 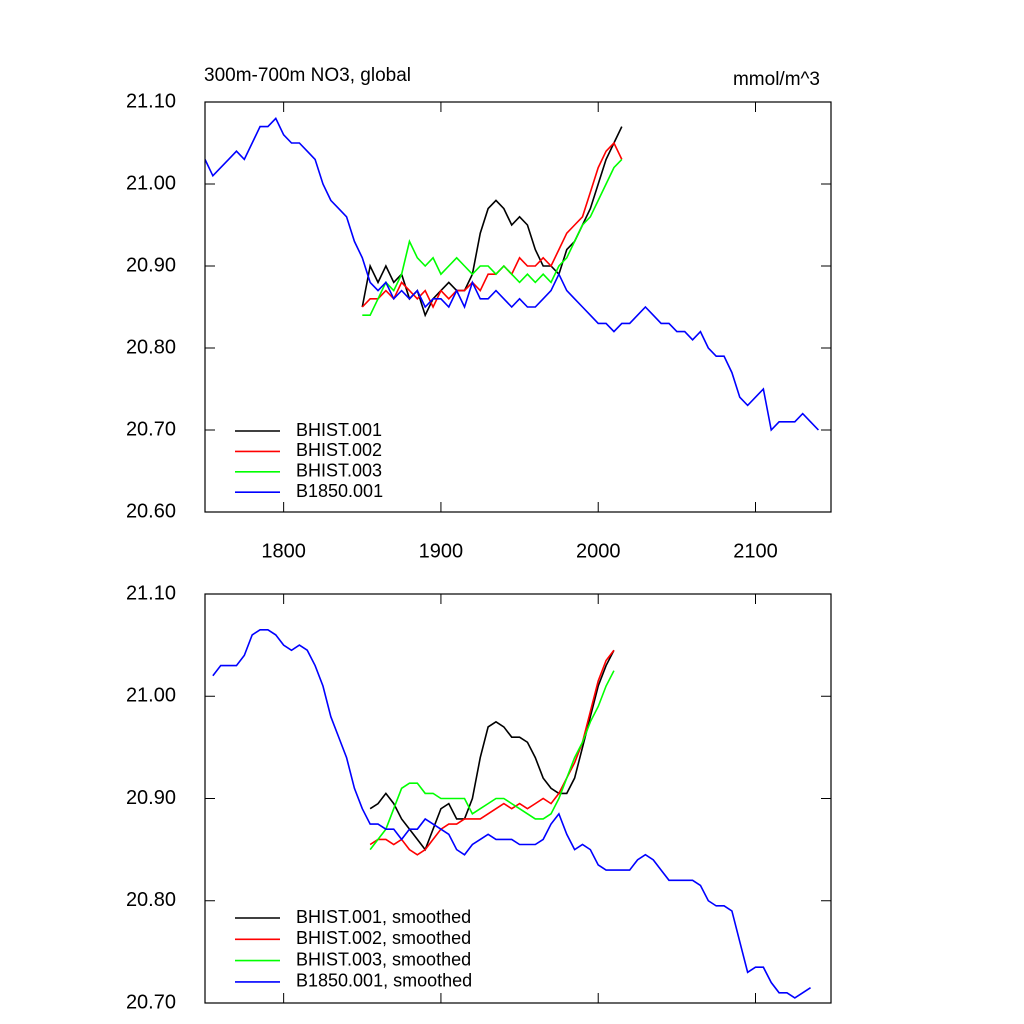 I want to click on y-tick-label: 20.60, so click(x=151, y=511).